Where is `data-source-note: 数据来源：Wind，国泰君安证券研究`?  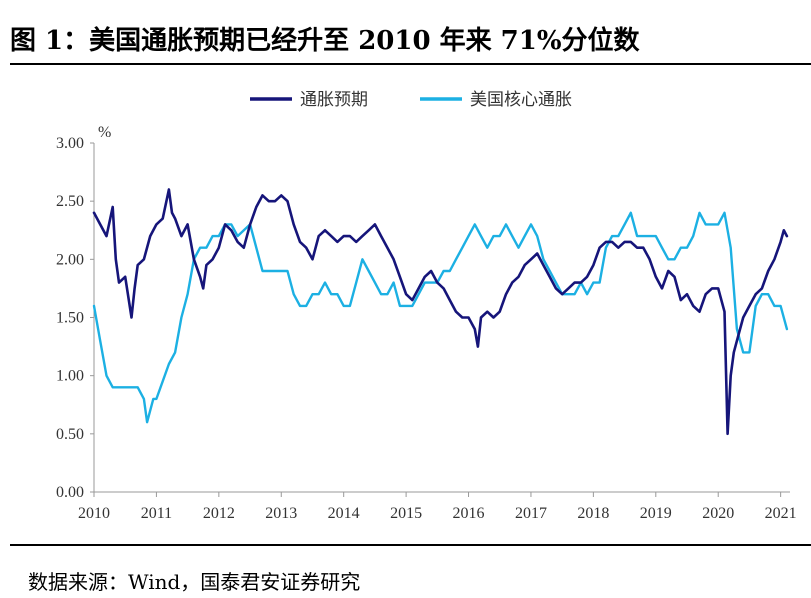 data-source-note: 数据来源：Wind，国泰君安证券研究 is located at coordinates (194, 582).